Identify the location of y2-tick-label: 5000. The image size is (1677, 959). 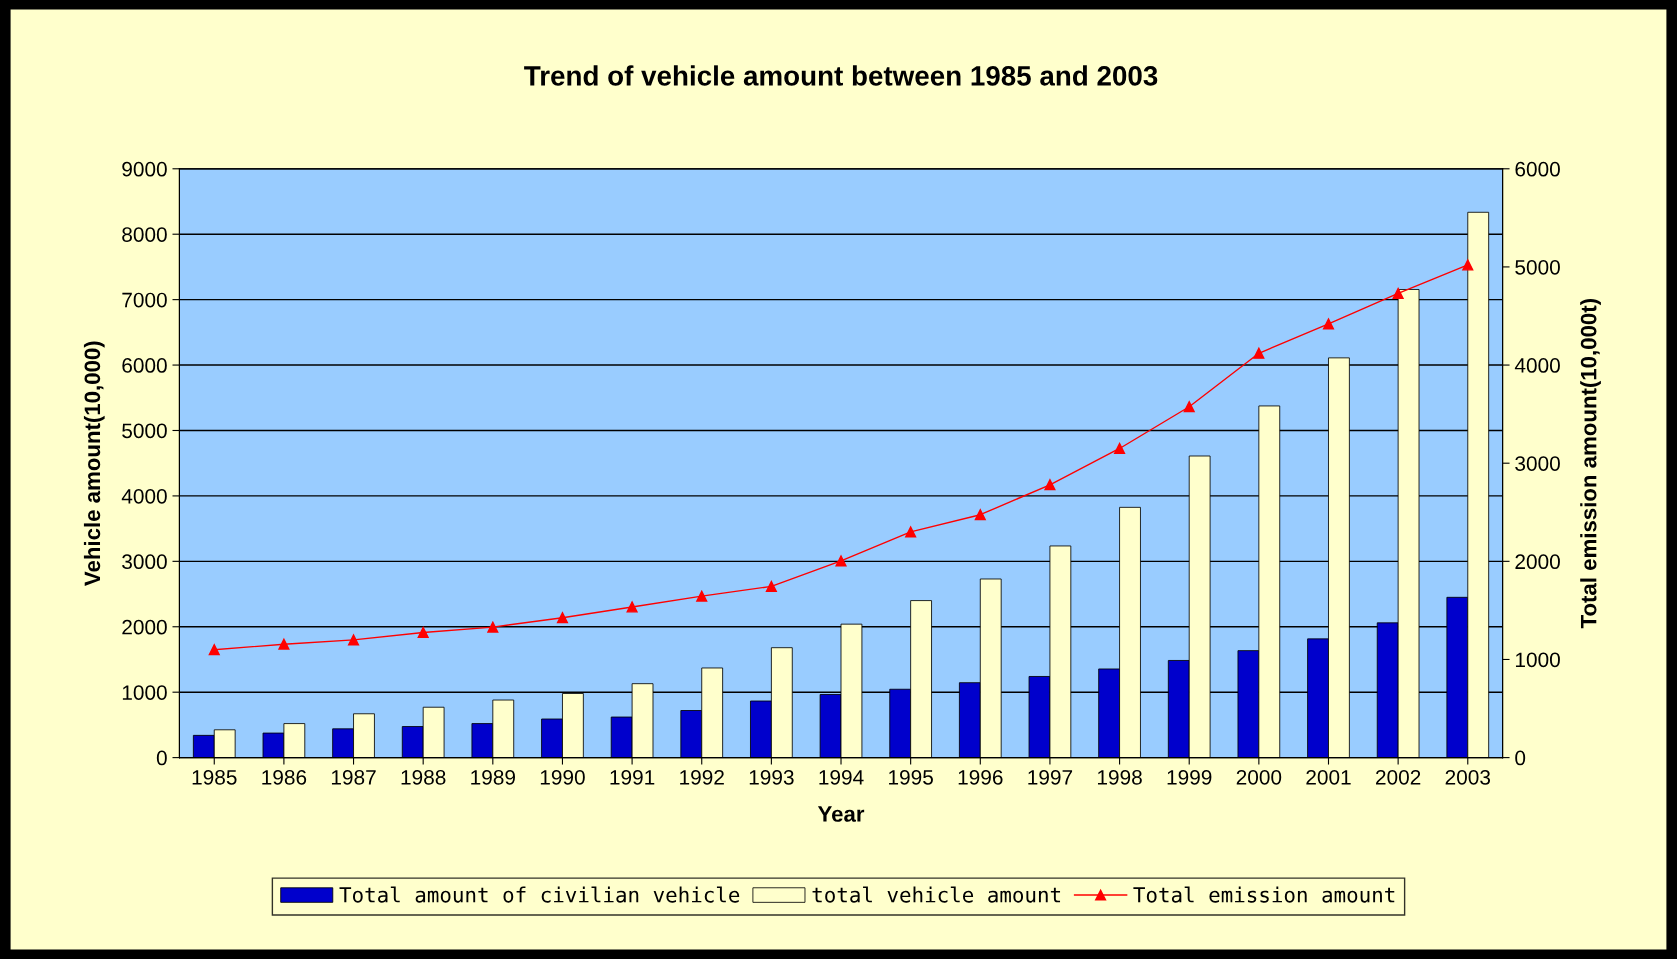
(1537, 267).